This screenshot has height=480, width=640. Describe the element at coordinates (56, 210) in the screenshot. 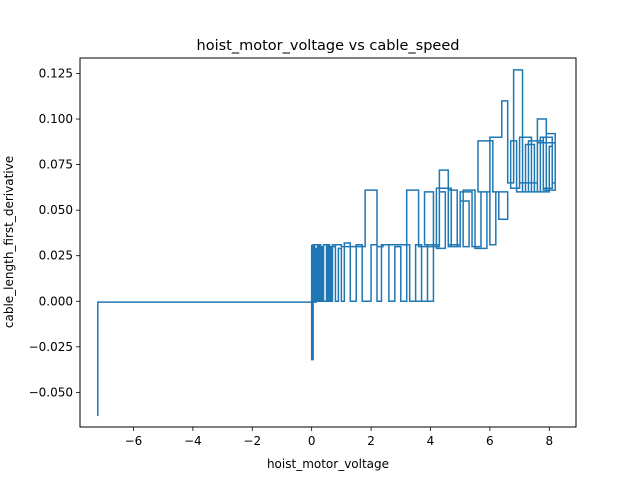

I see `y-tick-label: 0.050` at that location.